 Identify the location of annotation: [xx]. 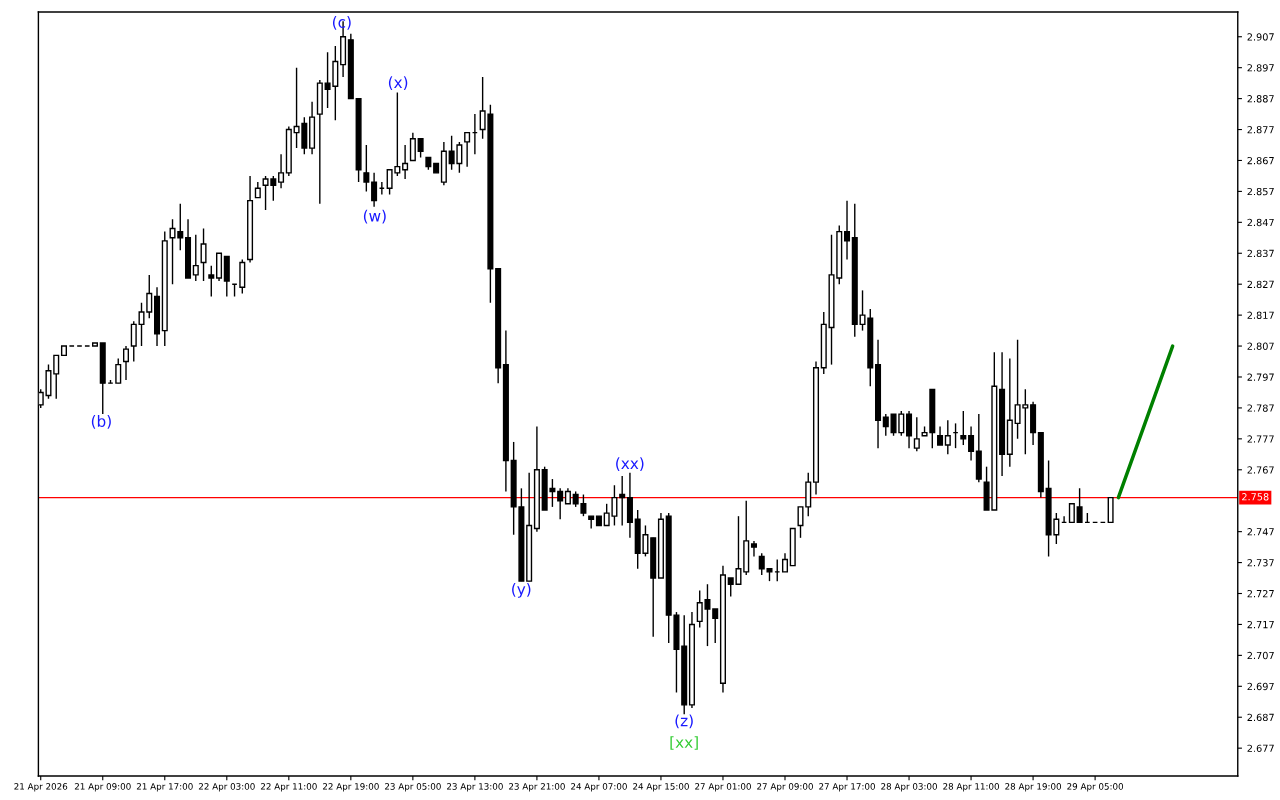
(684, 743).